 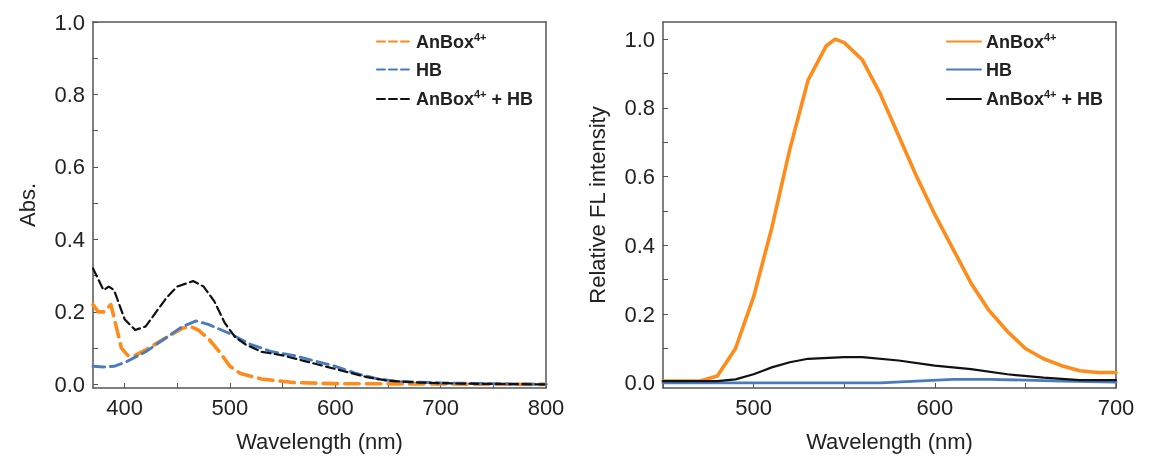 What do you see at coordinates (597, 205) in the screenshot?
I see `y-axis-title: Relative FL intensity` at bounding box center [597, 205].